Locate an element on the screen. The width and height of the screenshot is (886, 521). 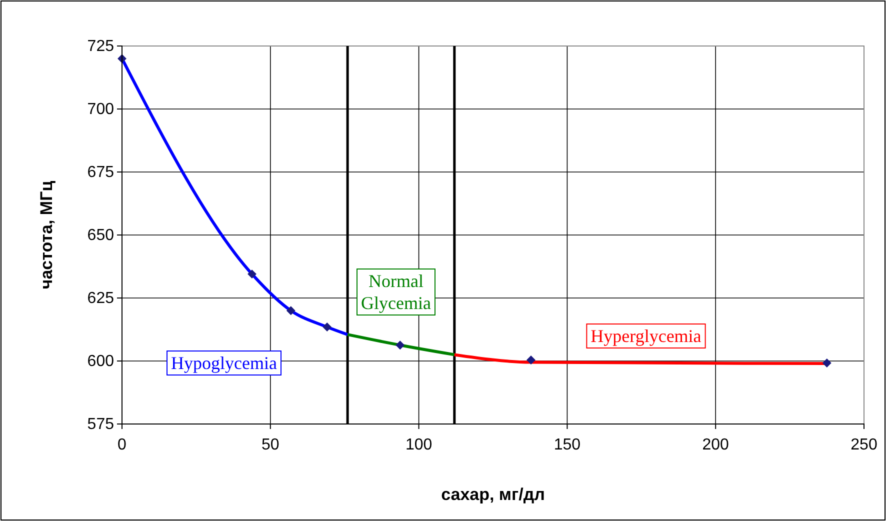
x-tick-label: 200 is located at coordinates (716, 445).